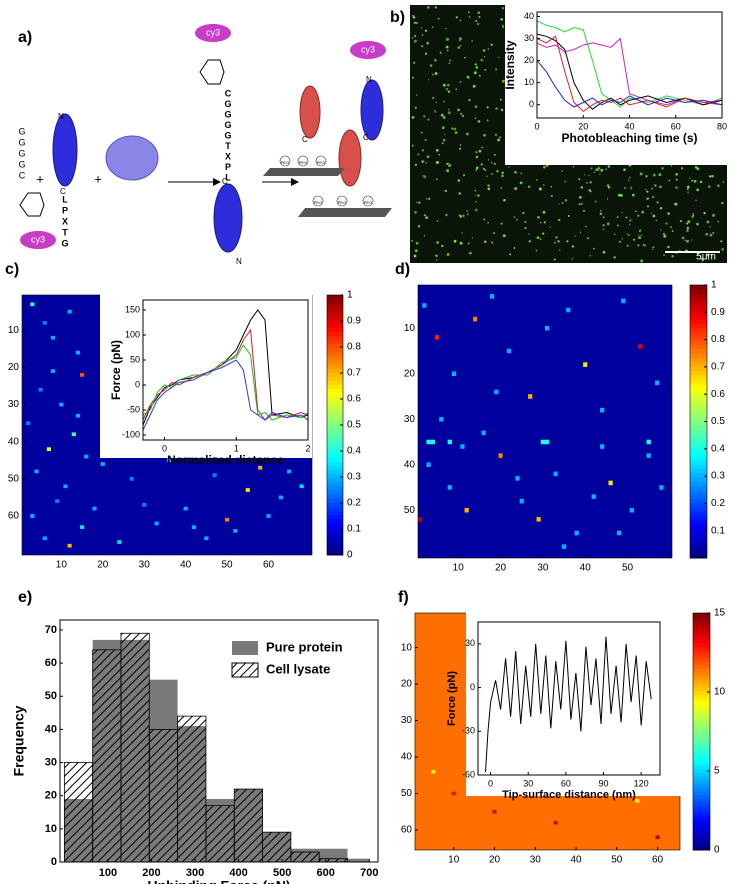  Describe the element at coordinates (407, 793) in the screenshot. I see `y-tick-label: 50` at that location.